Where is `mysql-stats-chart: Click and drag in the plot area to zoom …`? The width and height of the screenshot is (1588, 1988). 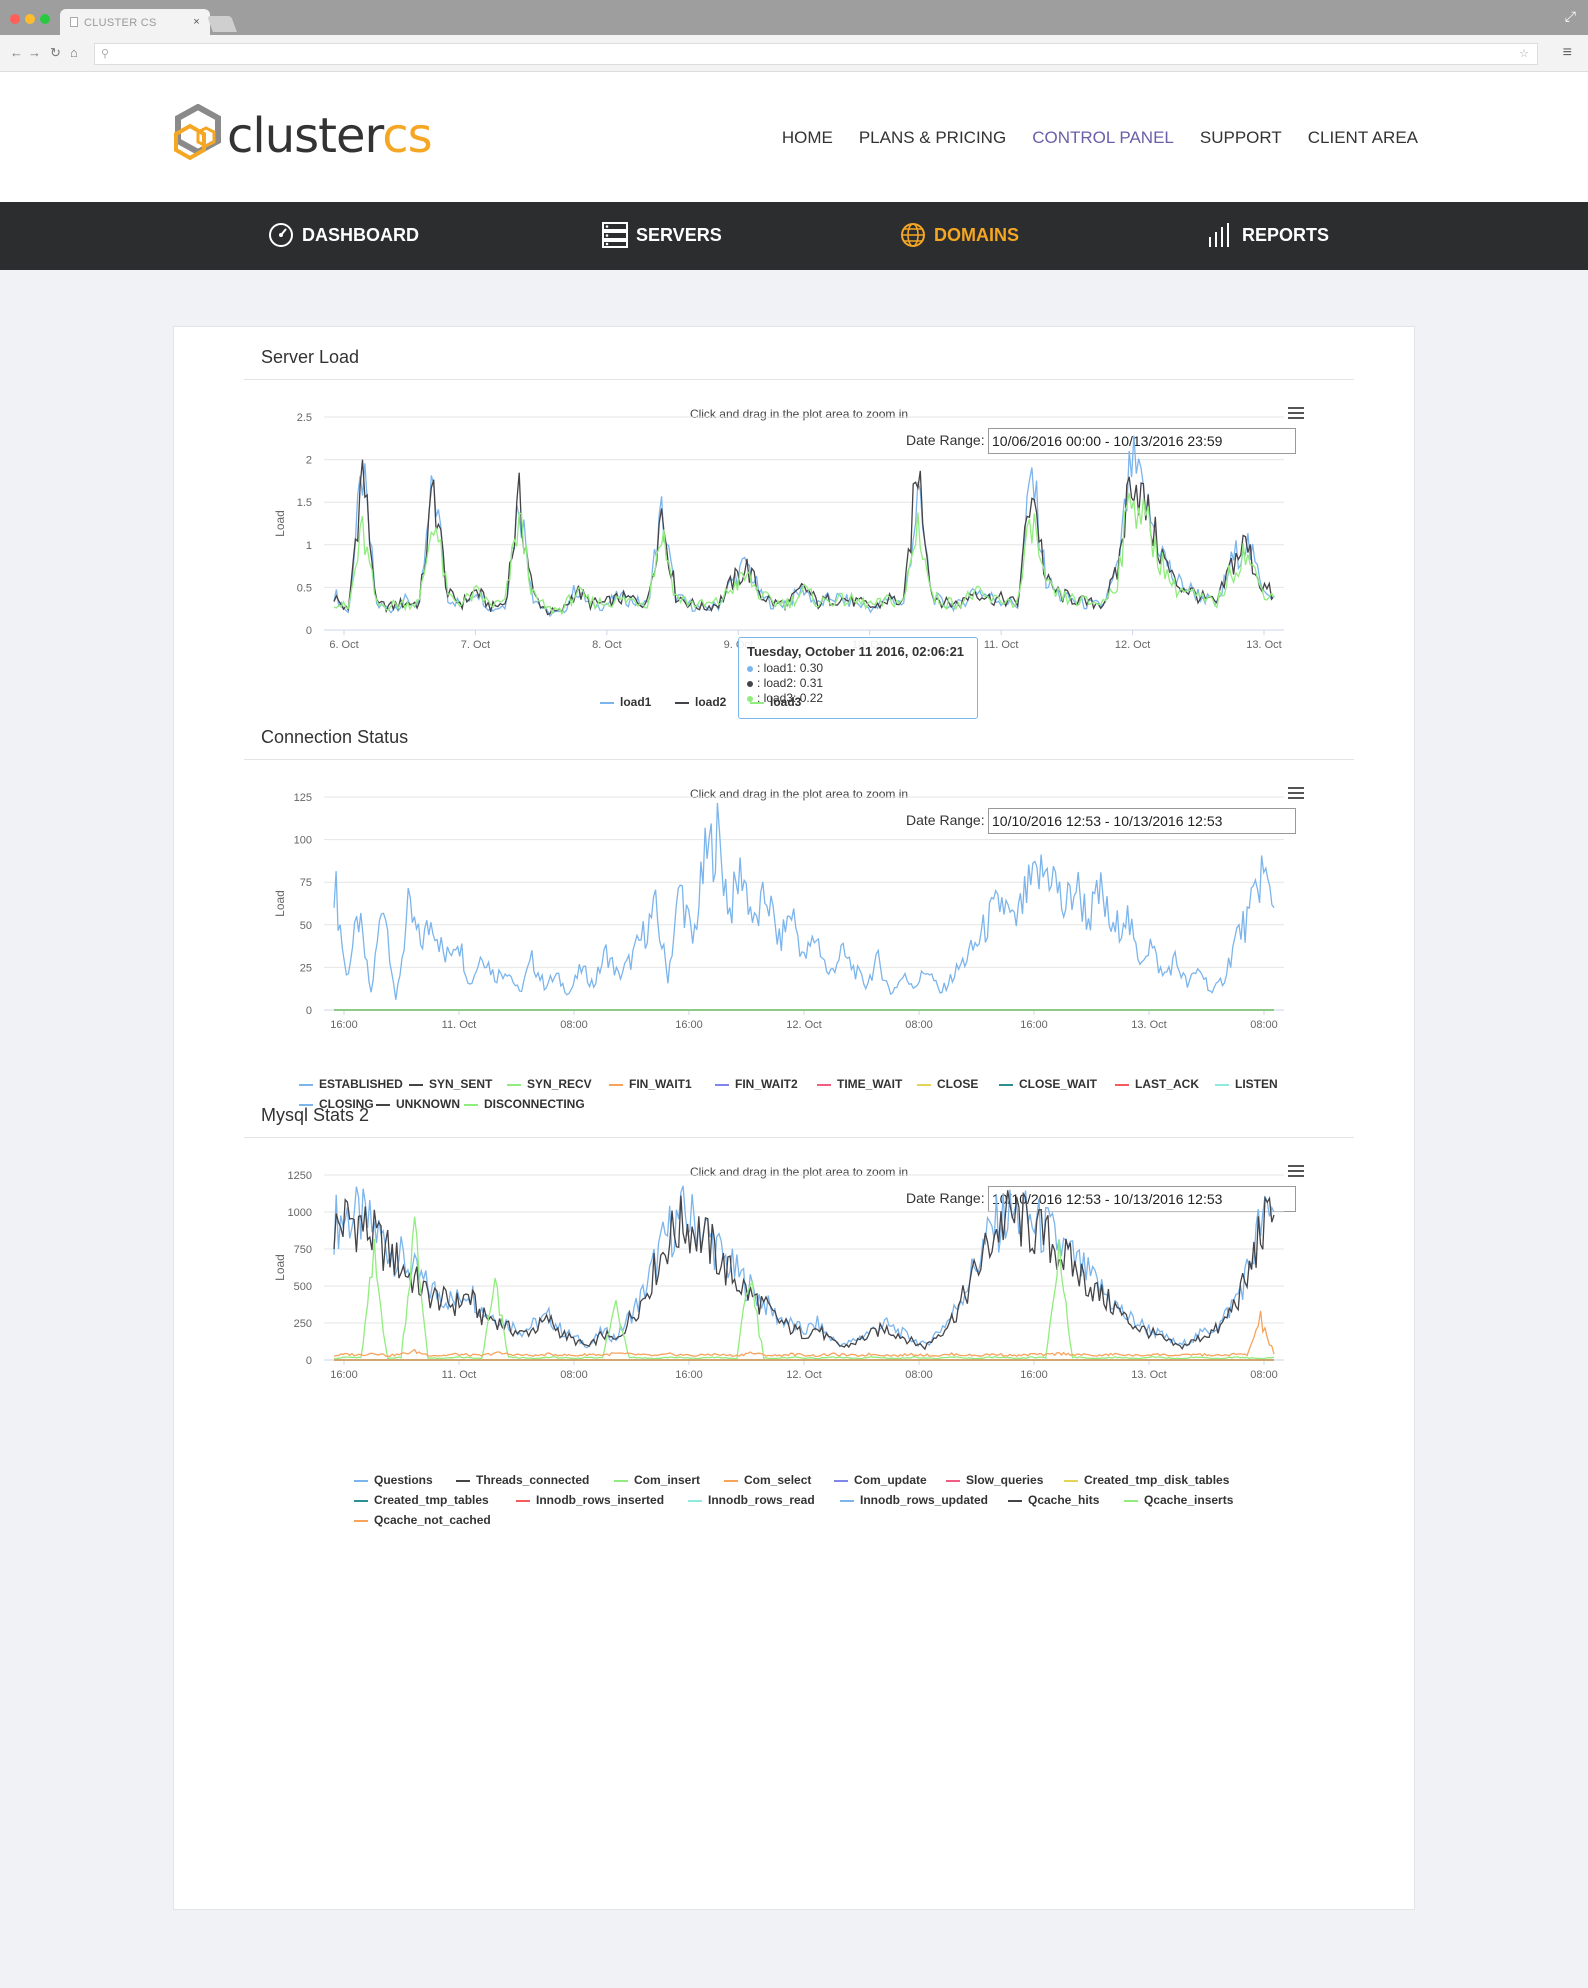 mysql-stats-chart: Click and drag in the plot area to zoom … is located at coordinates (799, 1355).